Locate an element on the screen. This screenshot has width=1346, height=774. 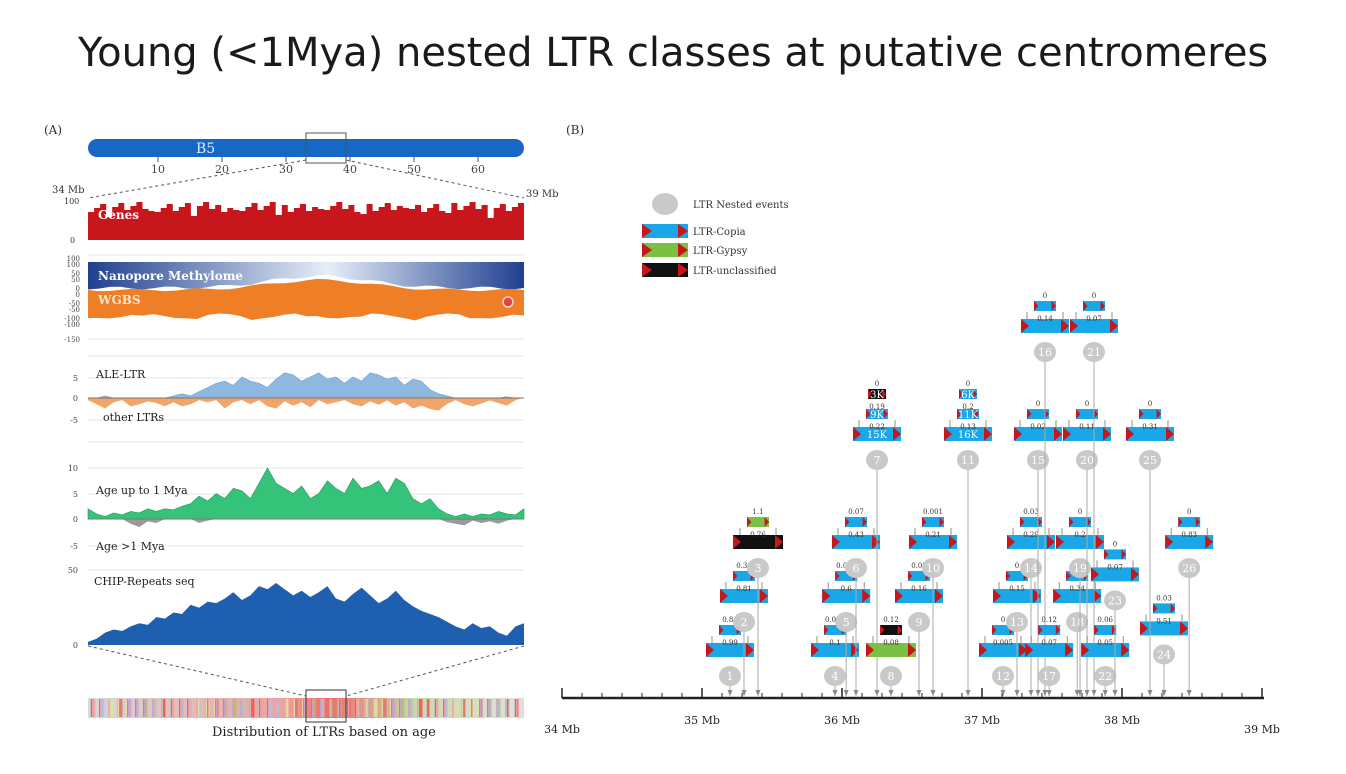
panel-a-gridlines is located at coordinates (306, 412).